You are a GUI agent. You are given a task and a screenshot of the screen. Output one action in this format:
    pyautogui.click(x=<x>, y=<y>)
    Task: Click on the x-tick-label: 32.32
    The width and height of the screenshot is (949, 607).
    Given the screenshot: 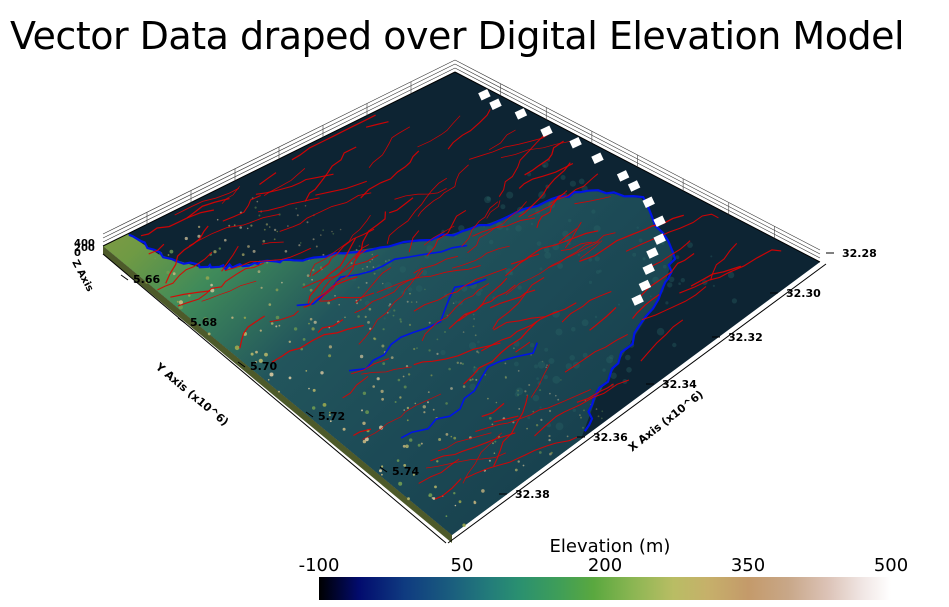 What is the action you would take?
    pyautogui.click(x=745, y=337)
    